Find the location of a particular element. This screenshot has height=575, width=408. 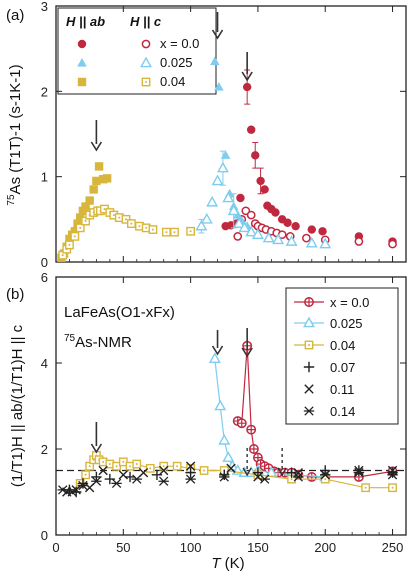

panel-a-y-tick-label-0: 0 is located at coordinates (44, 262).